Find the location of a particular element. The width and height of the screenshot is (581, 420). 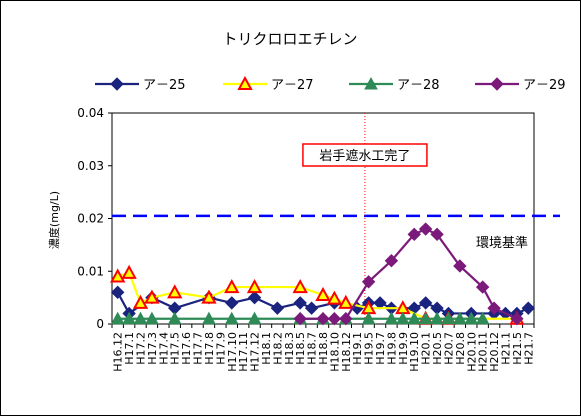

x-tick-label: H18.1 is located at coordinates (266, 348).